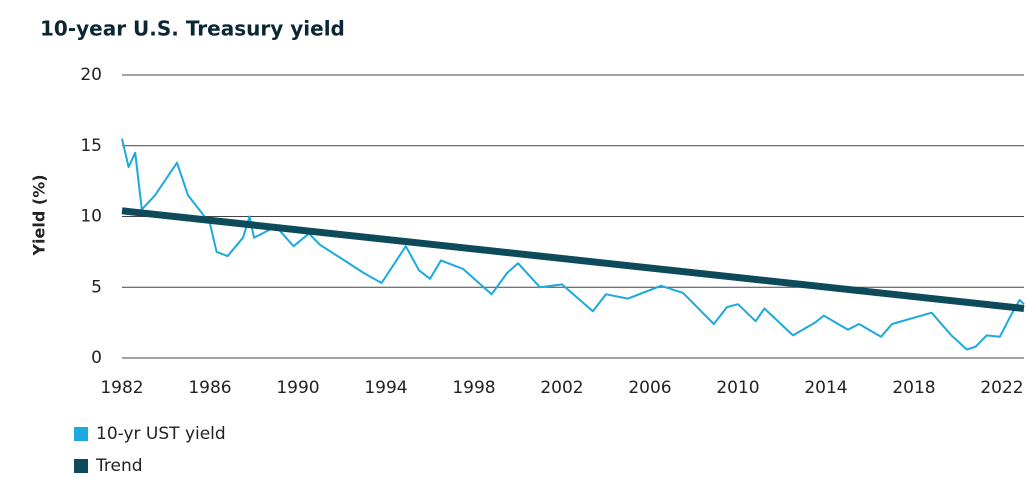 The width and height of the screenshot is (1026, 478). What do you see at coordinates (385, 388) in the screenshot?
I see `x-tick-label: 1994` at bounding box center [385, 388].